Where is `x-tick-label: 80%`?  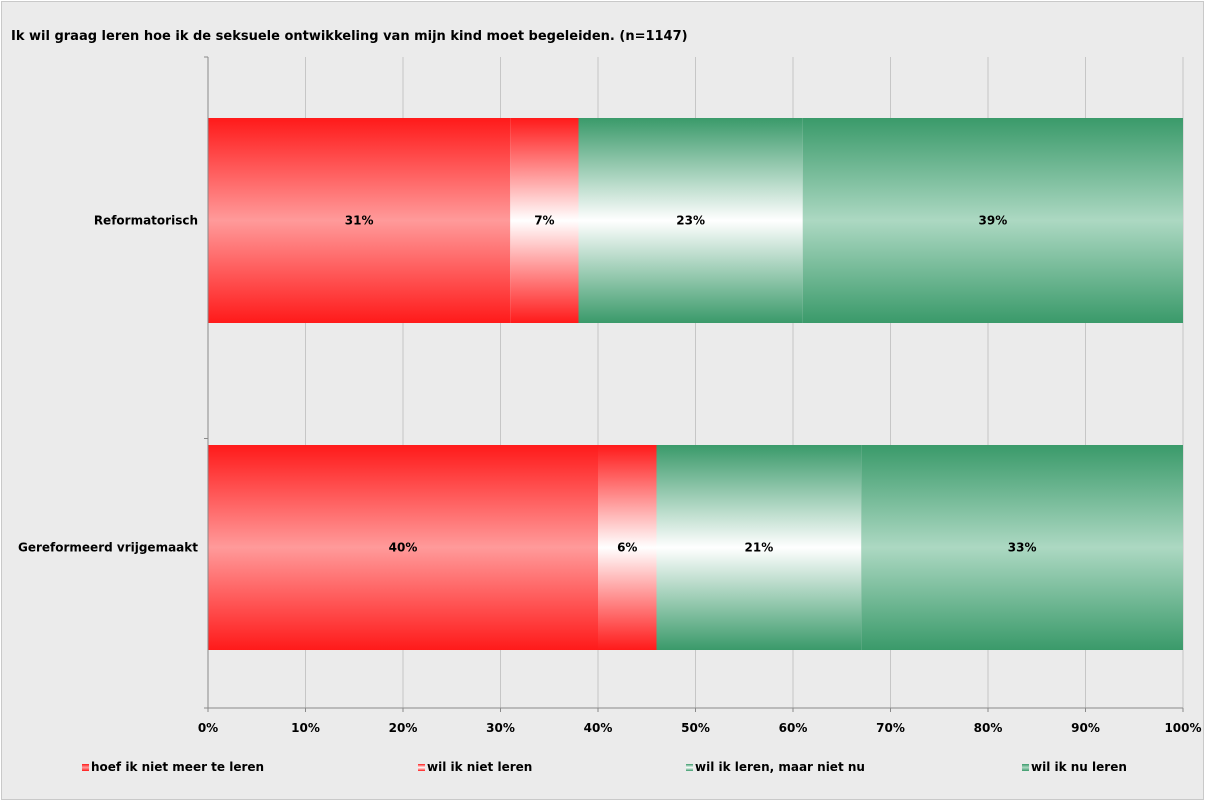 x-tick-label: 80% is located at coordinates (988, 728).